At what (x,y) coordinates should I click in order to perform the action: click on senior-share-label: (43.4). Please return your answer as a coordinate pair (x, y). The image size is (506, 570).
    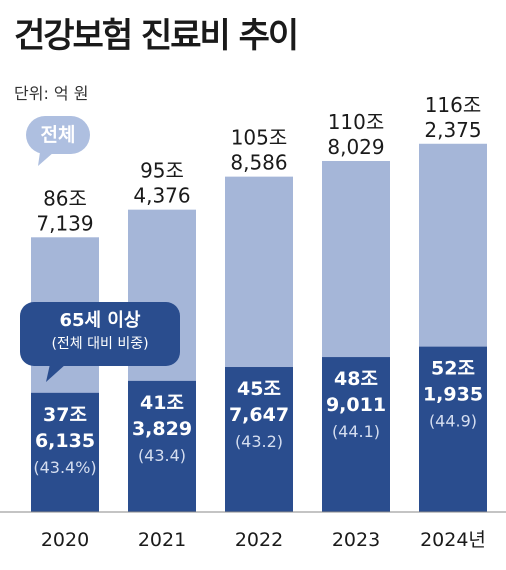
    Looking at the image, I should click on (162, 455).